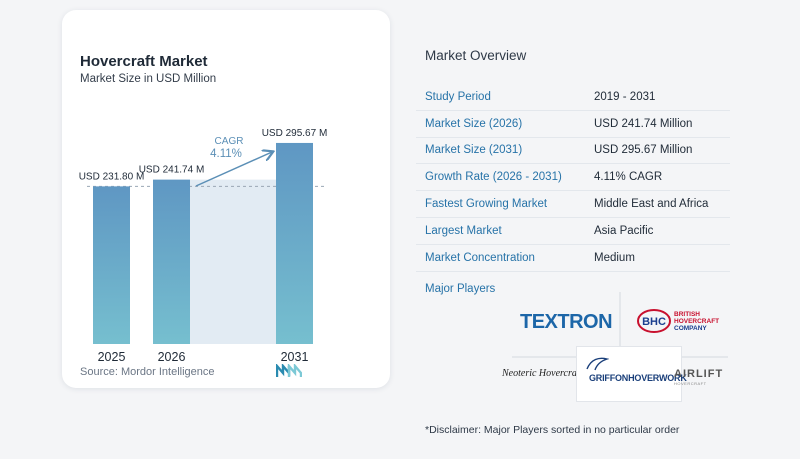  I want to click on data-label-2025: USD 231.80 M, so click(112, 176).